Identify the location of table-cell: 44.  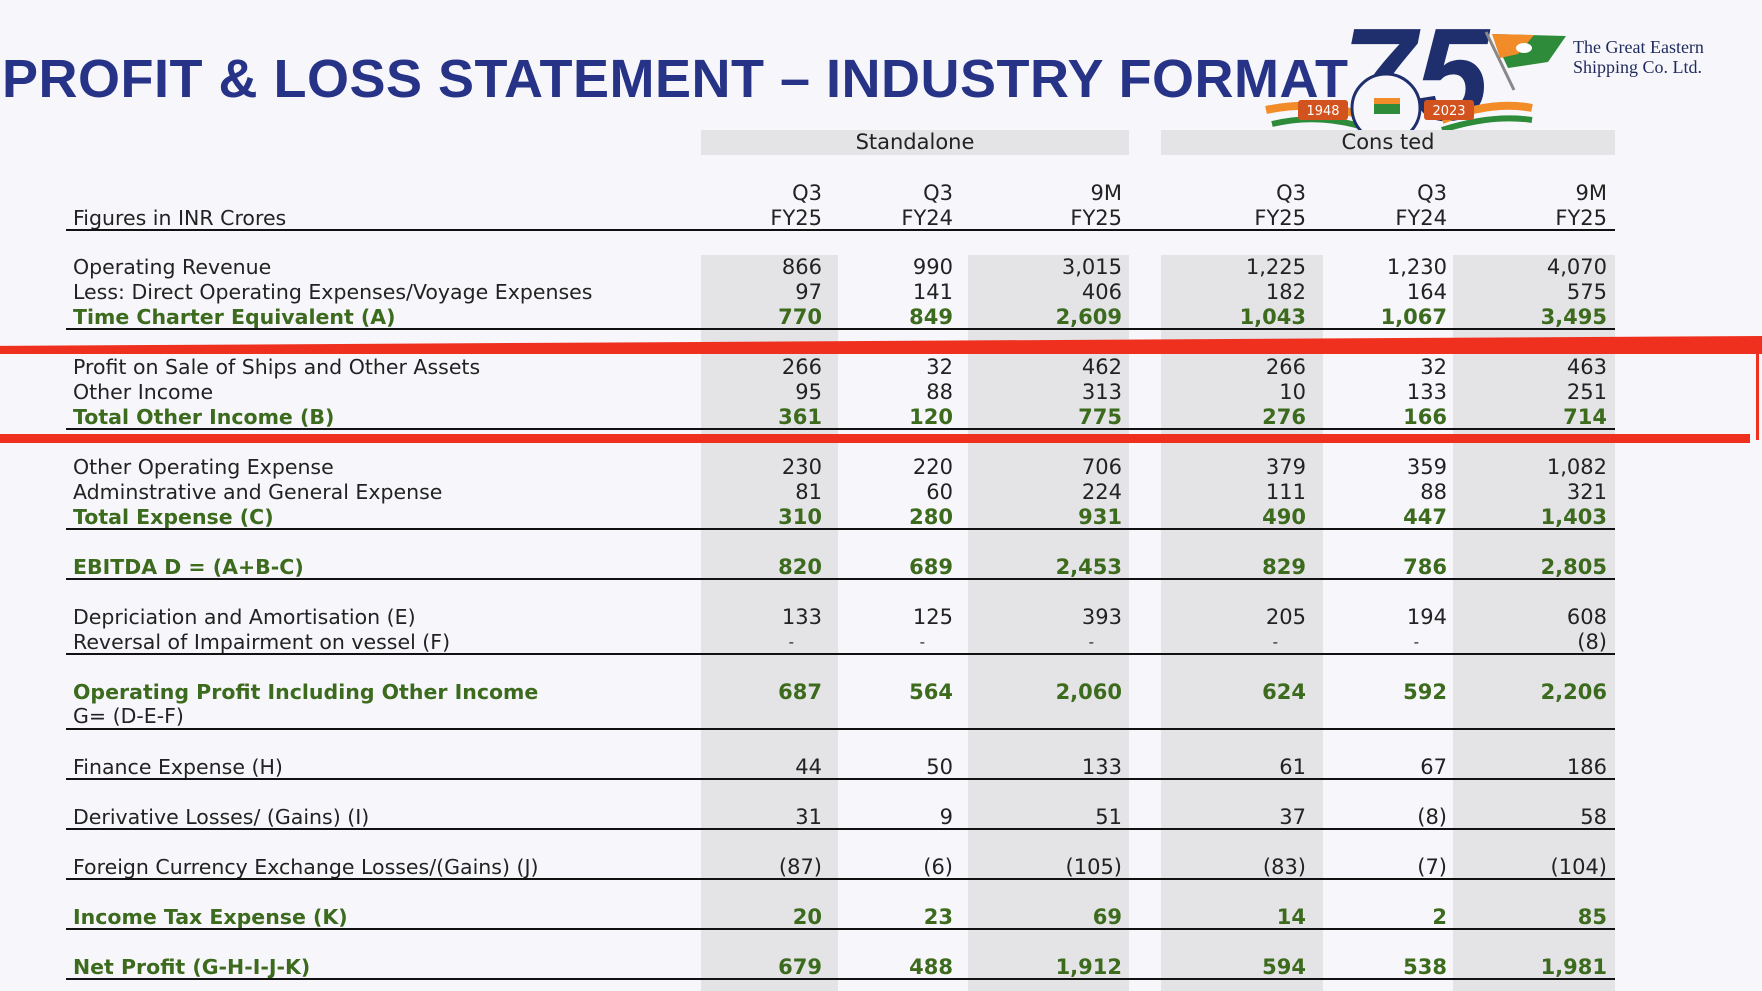
(808, 767).